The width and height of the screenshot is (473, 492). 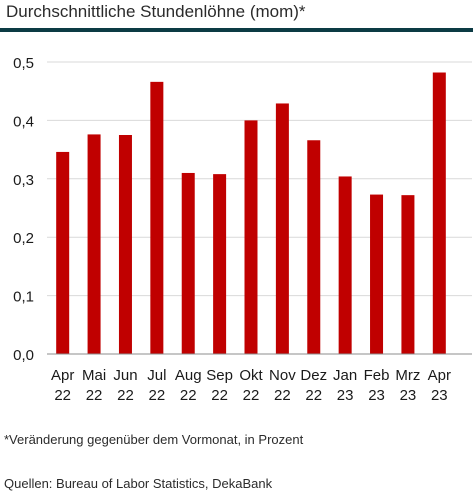 I want to click on x-tick-label-month: Jul, so click(x=156, y=375).